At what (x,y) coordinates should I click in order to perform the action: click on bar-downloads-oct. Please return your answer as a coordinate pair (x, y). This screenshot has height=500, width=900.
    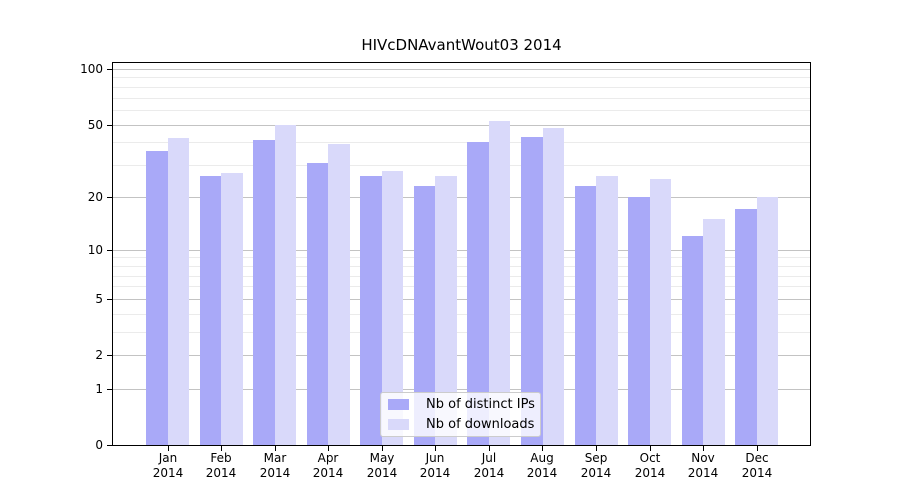
    Looking at the image, I should click on (660, 312).